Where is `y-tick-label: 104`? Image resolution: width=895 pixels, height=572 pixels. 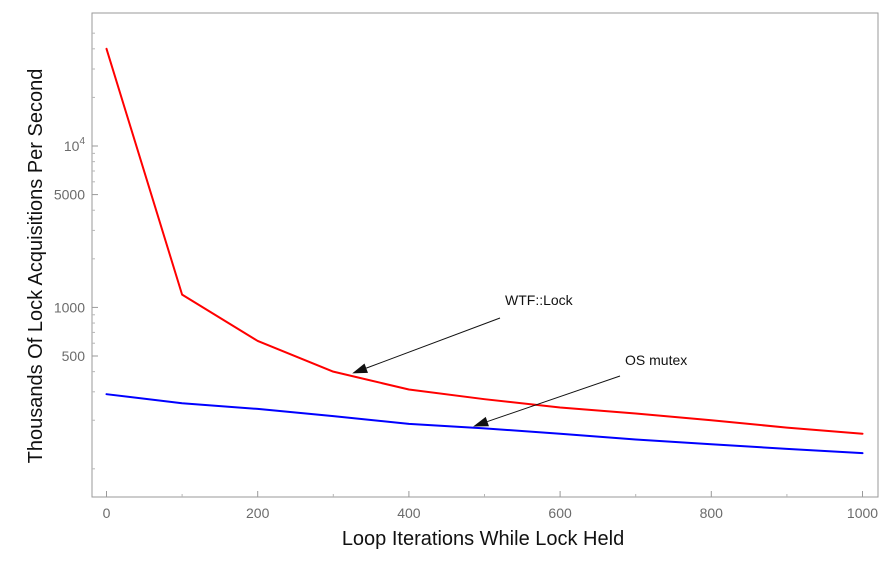
y-tick-label: 104 is located at coordinates (75, 145).